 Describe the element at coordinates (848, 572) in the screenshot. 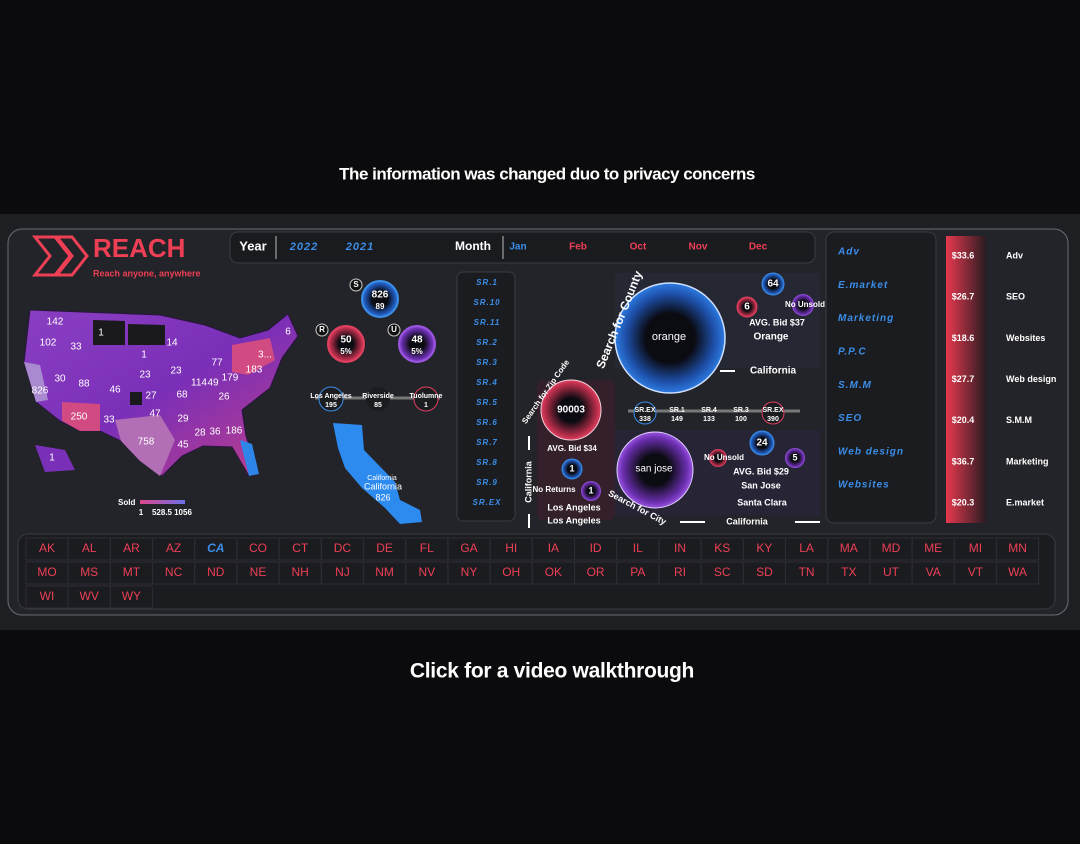

I see `state-option: TX` at that location.